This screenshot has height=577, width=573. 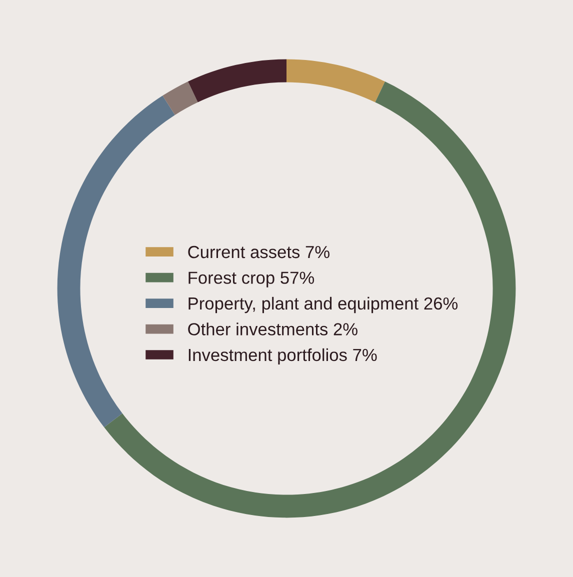 What do you see at coordinates (282, 356) in the screenshot?
I see `legend-label: Investment portfolios 7%` at bounding box center [282, 356].